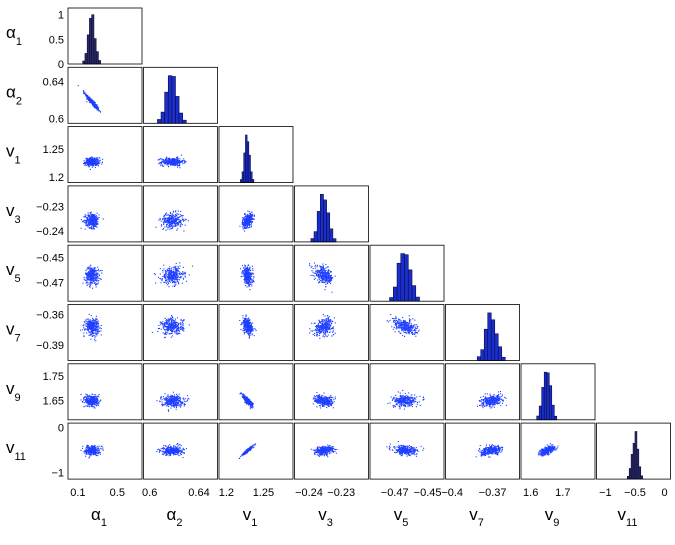  What do you see at coordinates (180, 154) in the screenshot?
I see `panel-frame` at bounding box center [180, 154].